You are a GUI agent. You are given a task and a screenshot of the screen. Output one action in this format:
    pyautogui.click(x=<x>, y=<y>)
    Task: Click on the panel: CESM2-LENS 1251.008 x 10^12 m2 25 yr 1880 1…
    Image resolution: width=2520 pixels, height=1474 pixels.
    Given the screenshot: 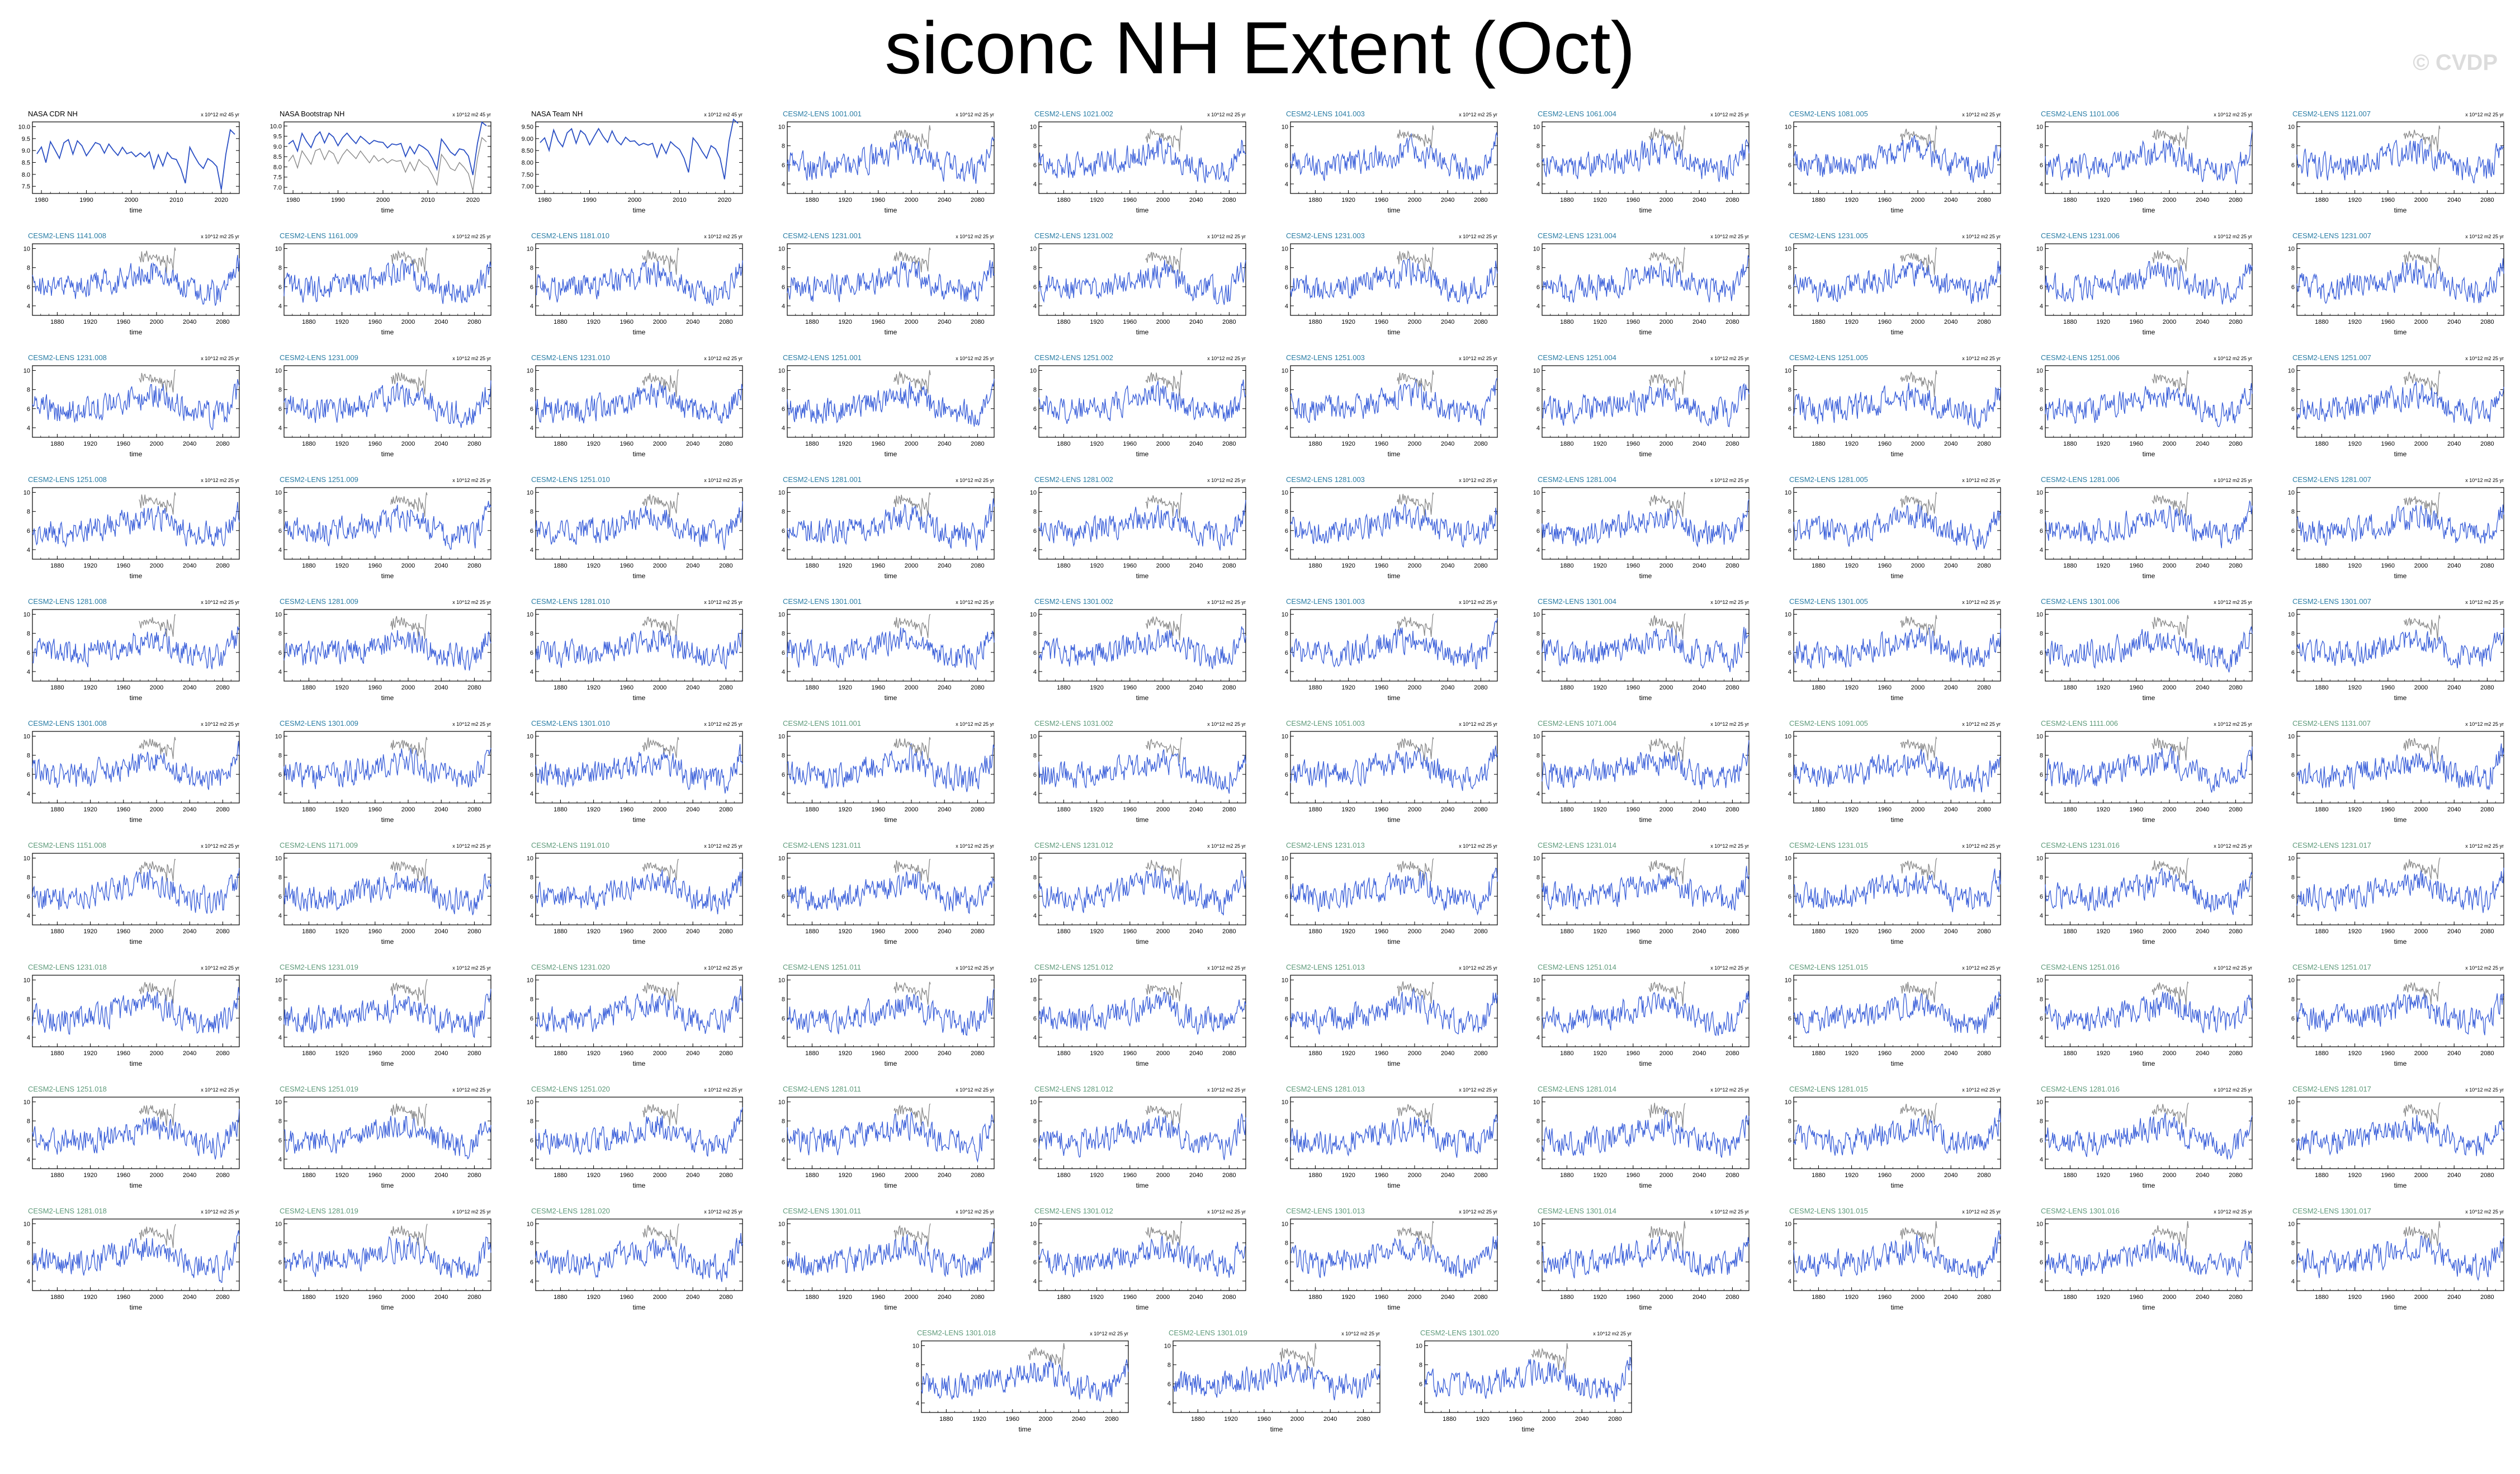 What is the action you would take?
    pyautogui.click(x=132, y=527)
    